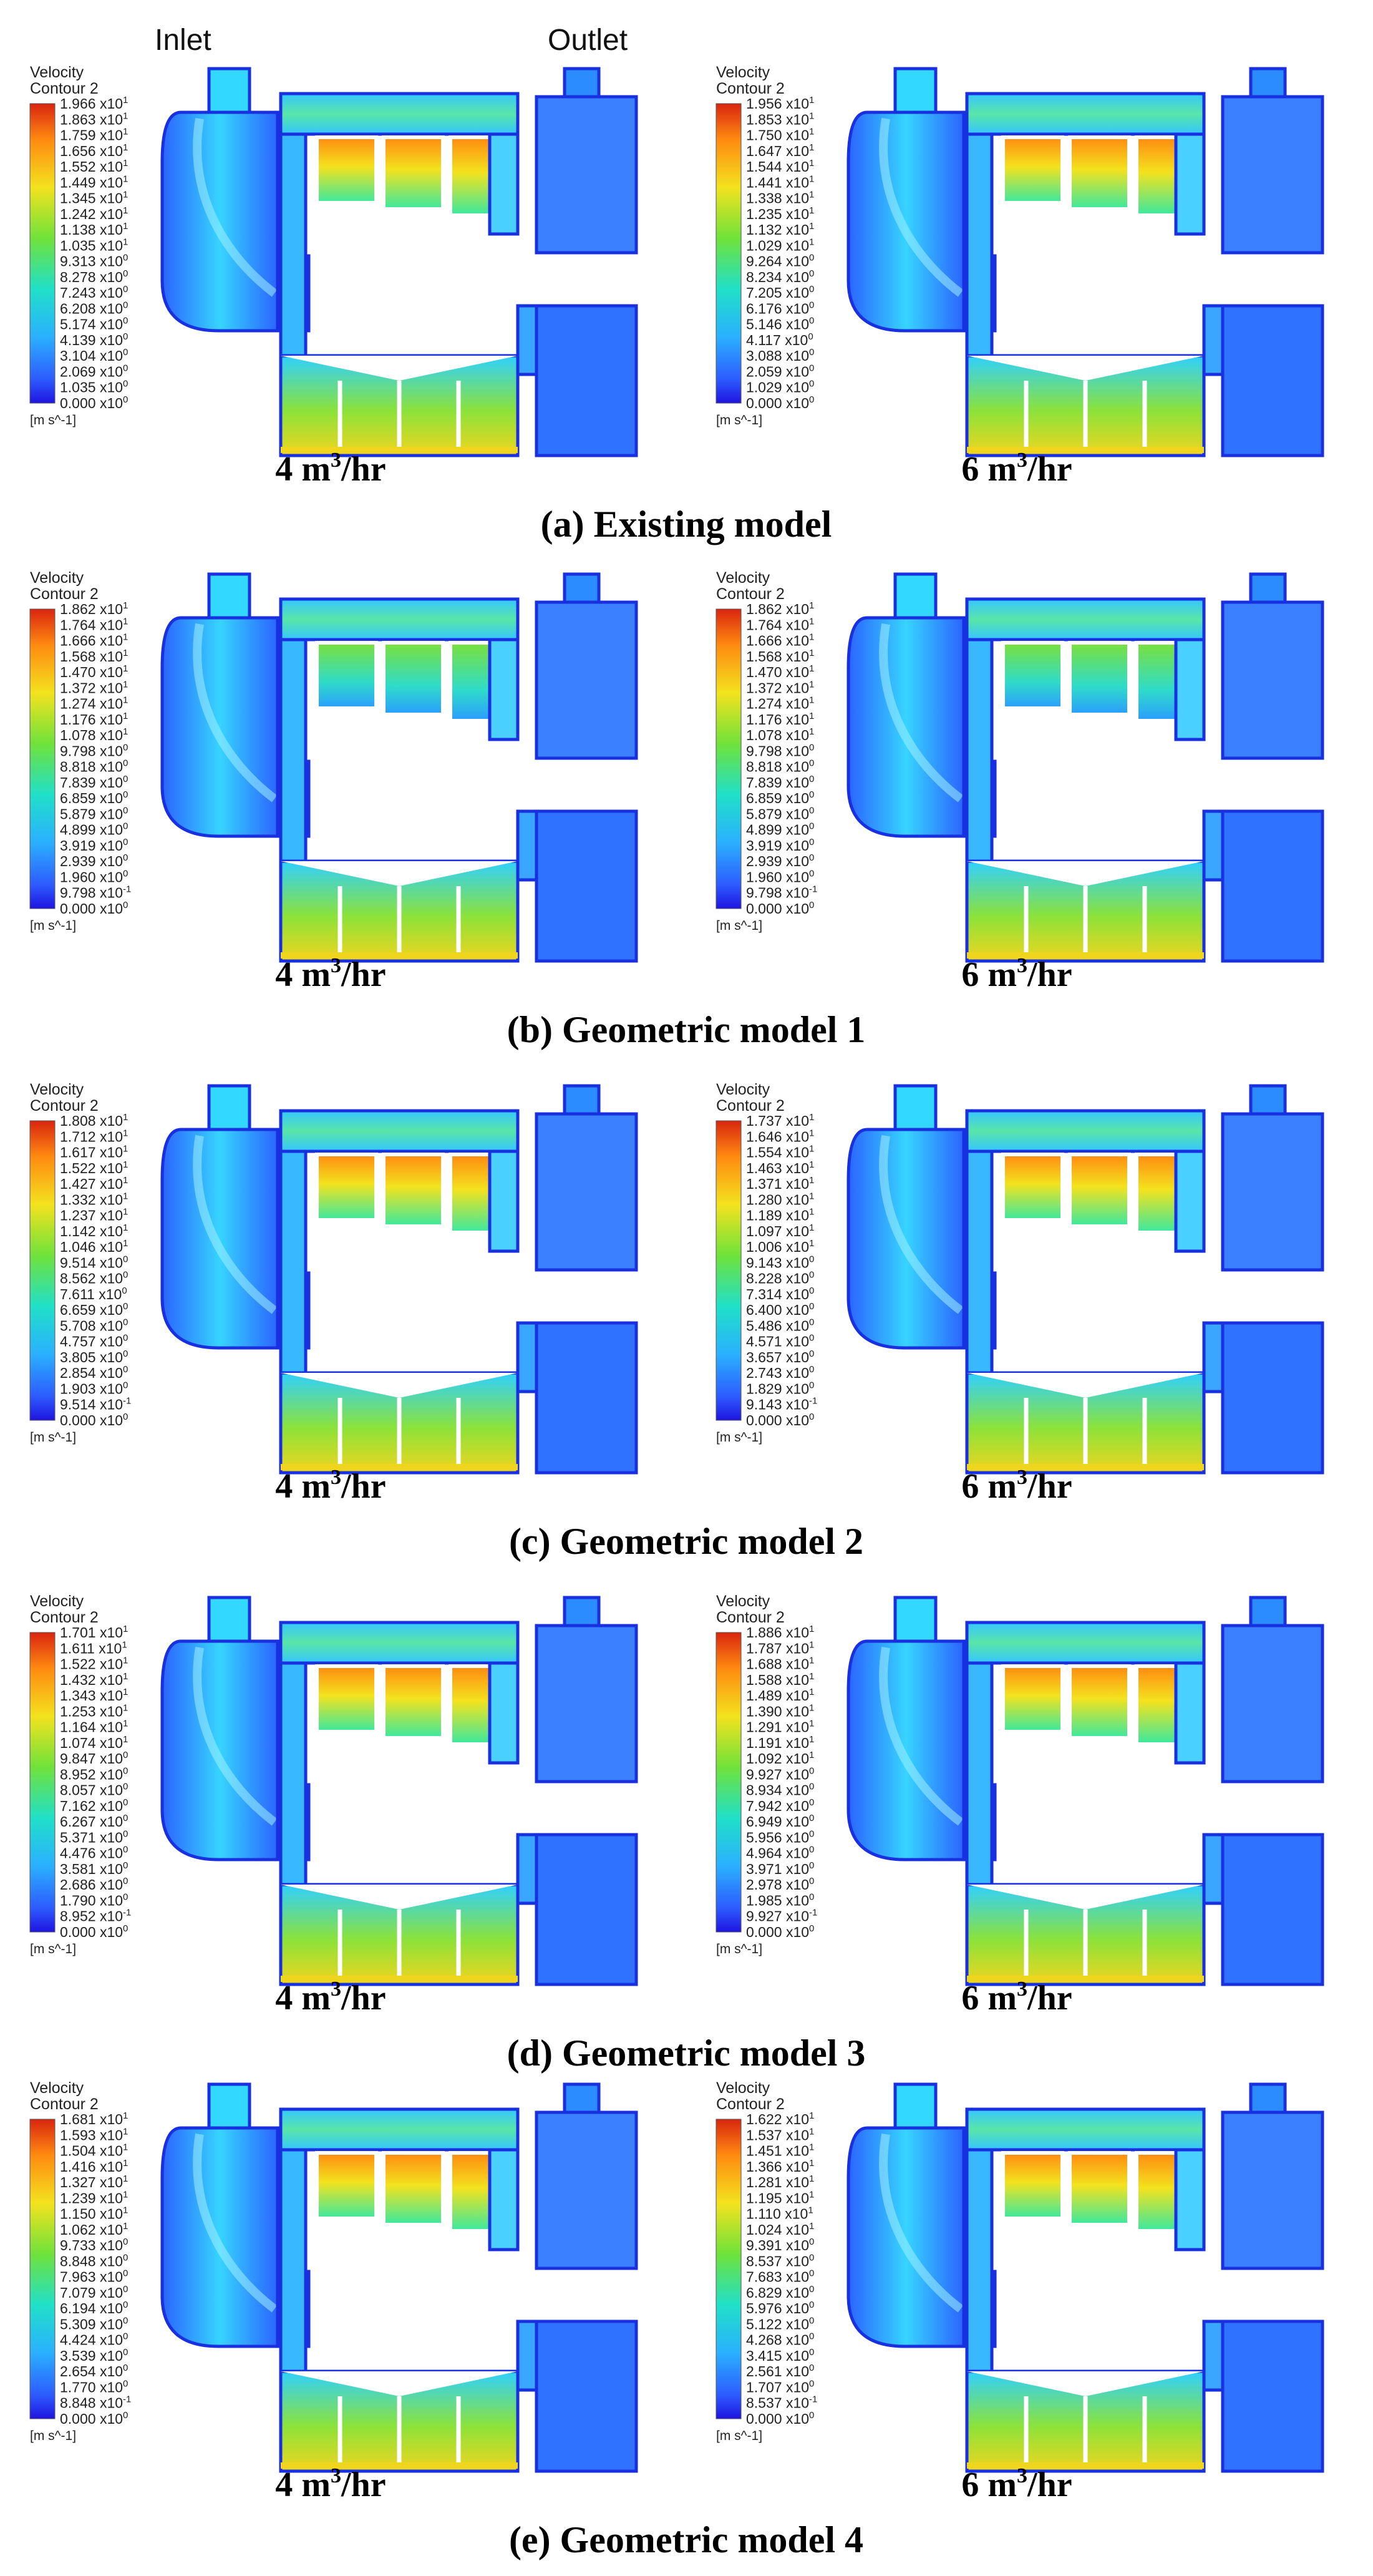  What do you see at coordinates (780, 135) in the screenshot?
I see `legend-tick-label: 1.750 x101` at bounding box center [780, 135].